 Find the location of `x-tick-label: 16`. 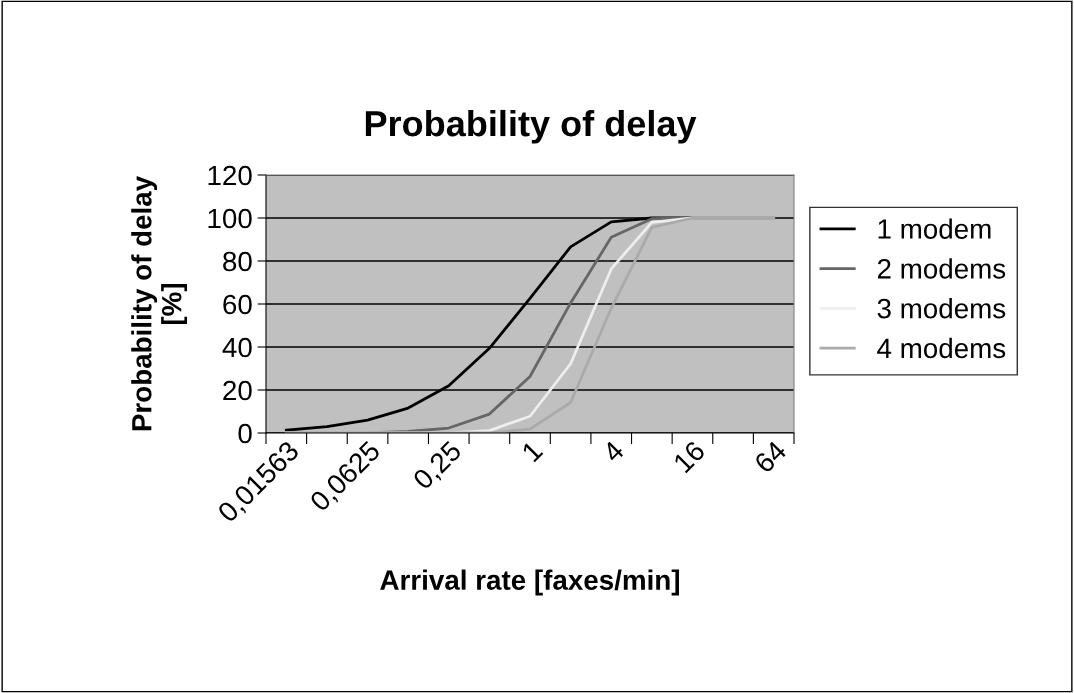

x-tick-label: 16 is located at coordinates (689, 456).